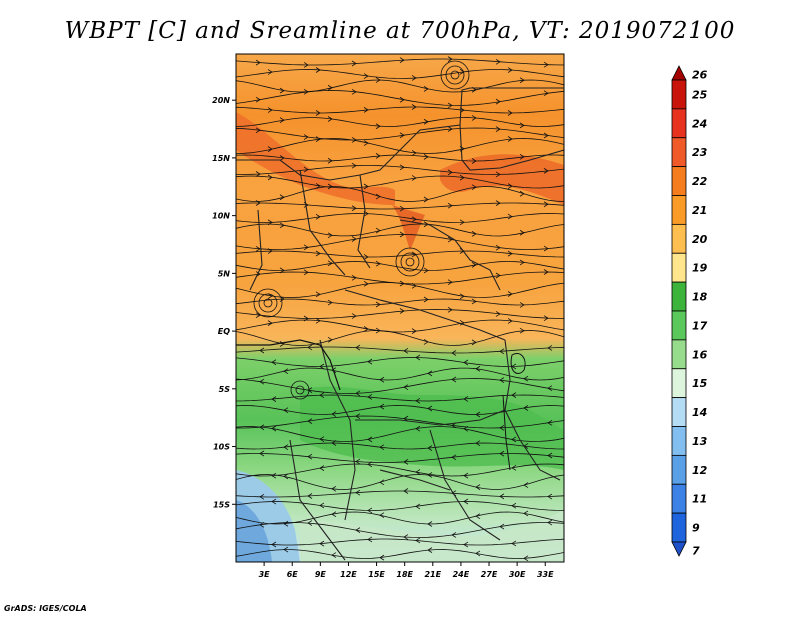  What do you see at coordinates (700, 354) in the screenshot?
I see `colorbar-label: 16` at bounding box center [700, 354].